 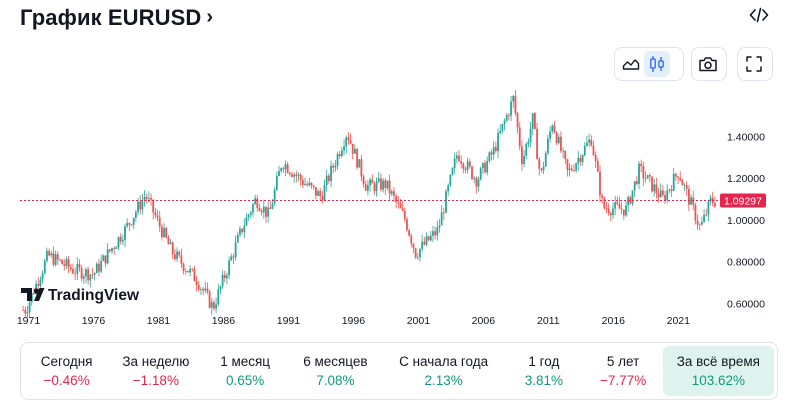 I want to click on area-chart-icon, so click(x=631, y=64).